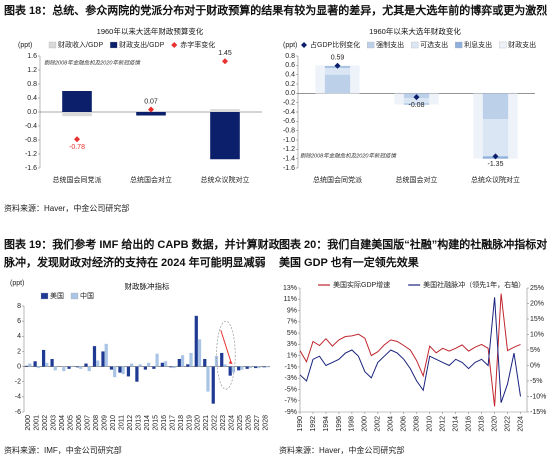  What do you see at coordinates (290, 288) in the screenshot?
I see `y-tick-label: 13%` at bounding box center [290, 288].